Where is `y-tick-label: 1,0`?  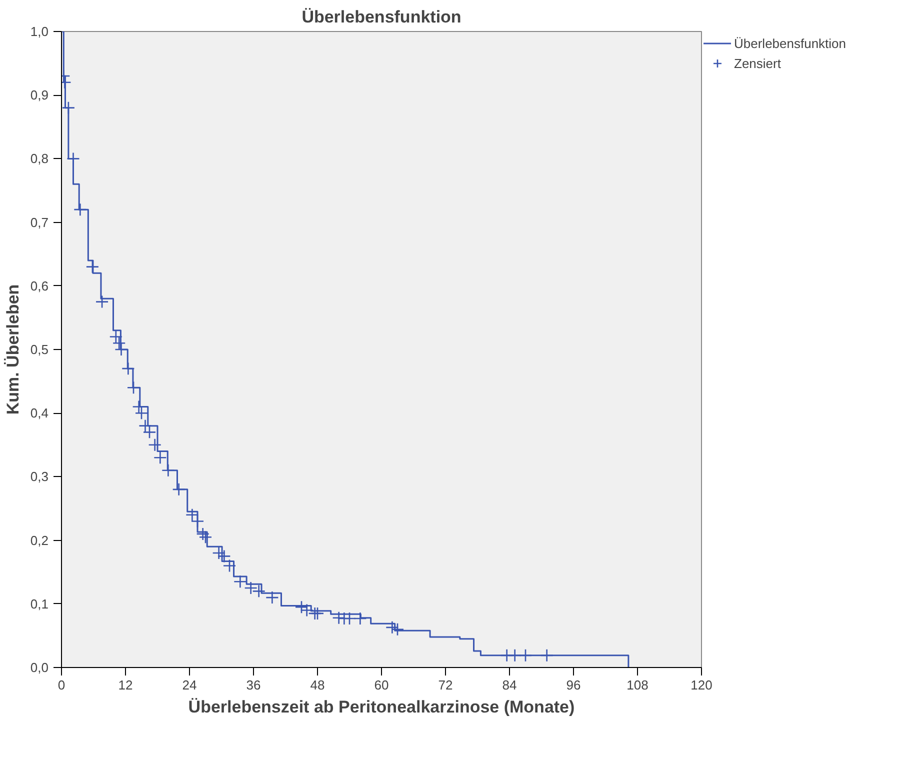 y-tick-label: 1,0 is located at coordinates (39, 31).